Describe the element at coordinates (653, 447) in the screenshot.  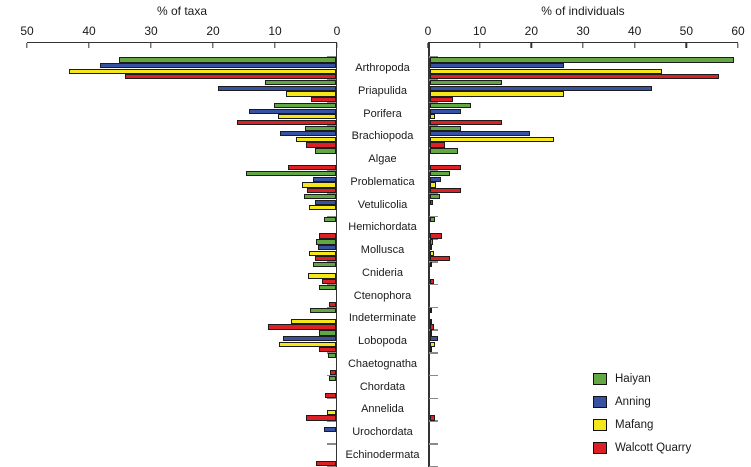
I see `legend-label-walcott-quarry: Walcott Quarry` at that location.